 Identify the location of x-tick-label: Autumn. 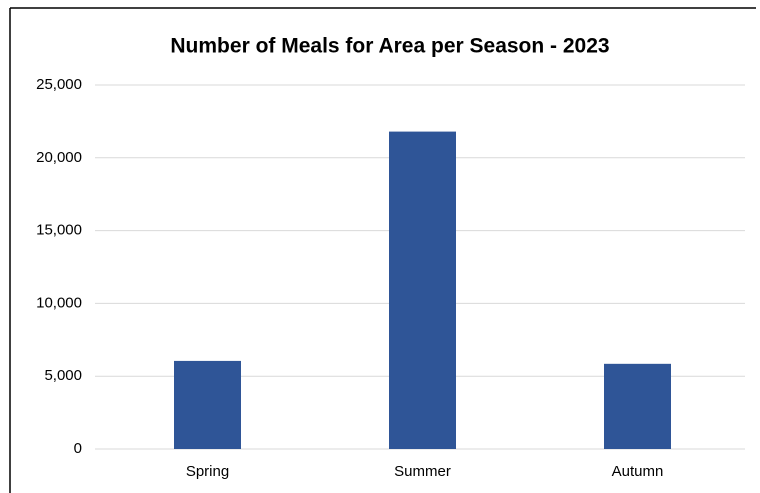
(638, 471).